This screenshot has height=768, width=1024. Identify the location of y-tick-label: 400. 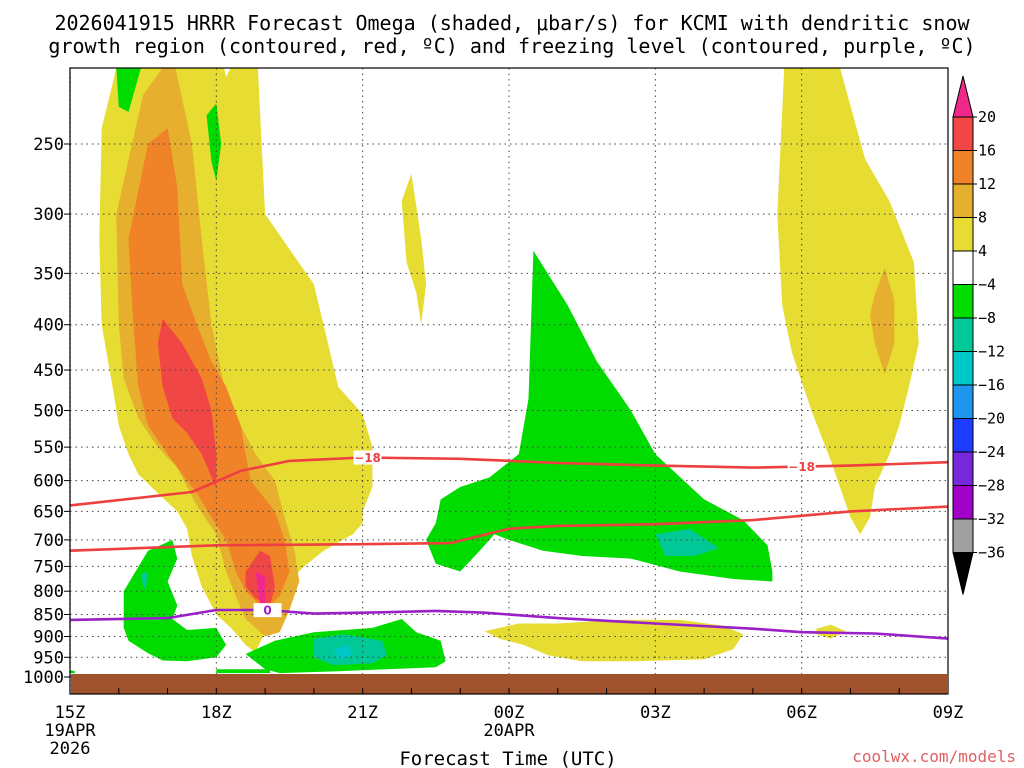
(48, 326).